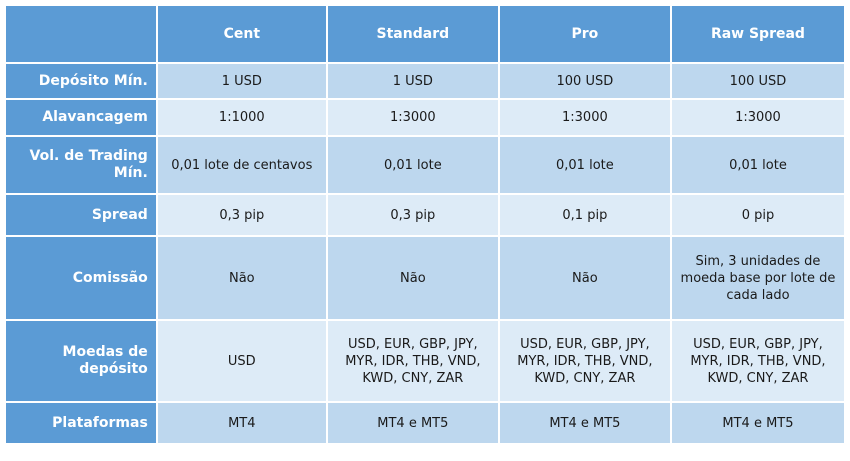 The image size is (850, 461). What do you see at coordinates (88, 156) in the screenshot?
I see `row-label-line: Vol. de Trading` at bounding box center [88, 156].